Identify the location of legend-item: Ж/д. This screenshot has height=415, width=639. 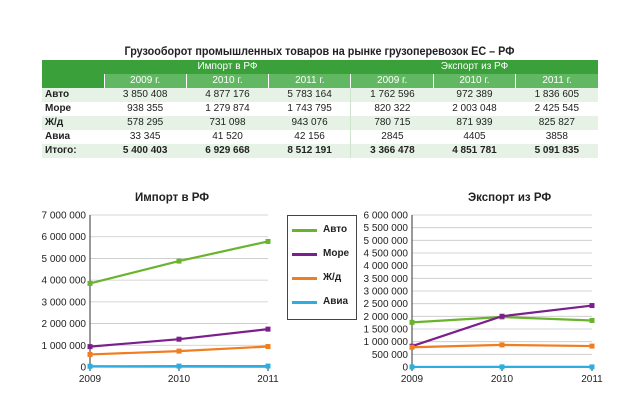
(323, 278).